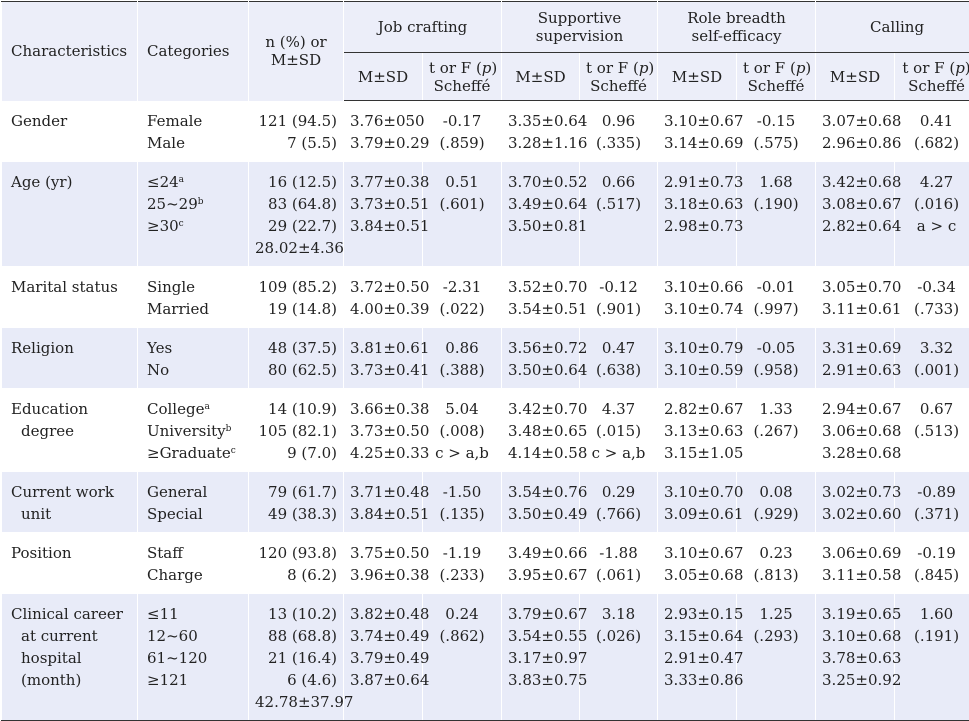 The height and width of the screenshot is (721, 969). Describe the element at coordinates (619, 563) in the screenshot. I see `supportive-supervision-test-cell: -1.88(.061)` at that location.